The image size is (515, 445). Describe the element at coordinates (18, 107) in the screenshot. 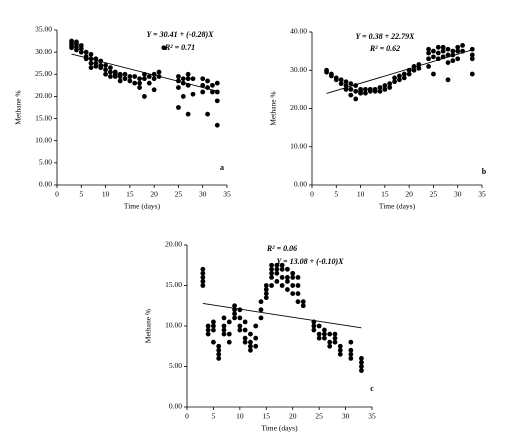

I see `y-axis-label: Methane %` at that location.